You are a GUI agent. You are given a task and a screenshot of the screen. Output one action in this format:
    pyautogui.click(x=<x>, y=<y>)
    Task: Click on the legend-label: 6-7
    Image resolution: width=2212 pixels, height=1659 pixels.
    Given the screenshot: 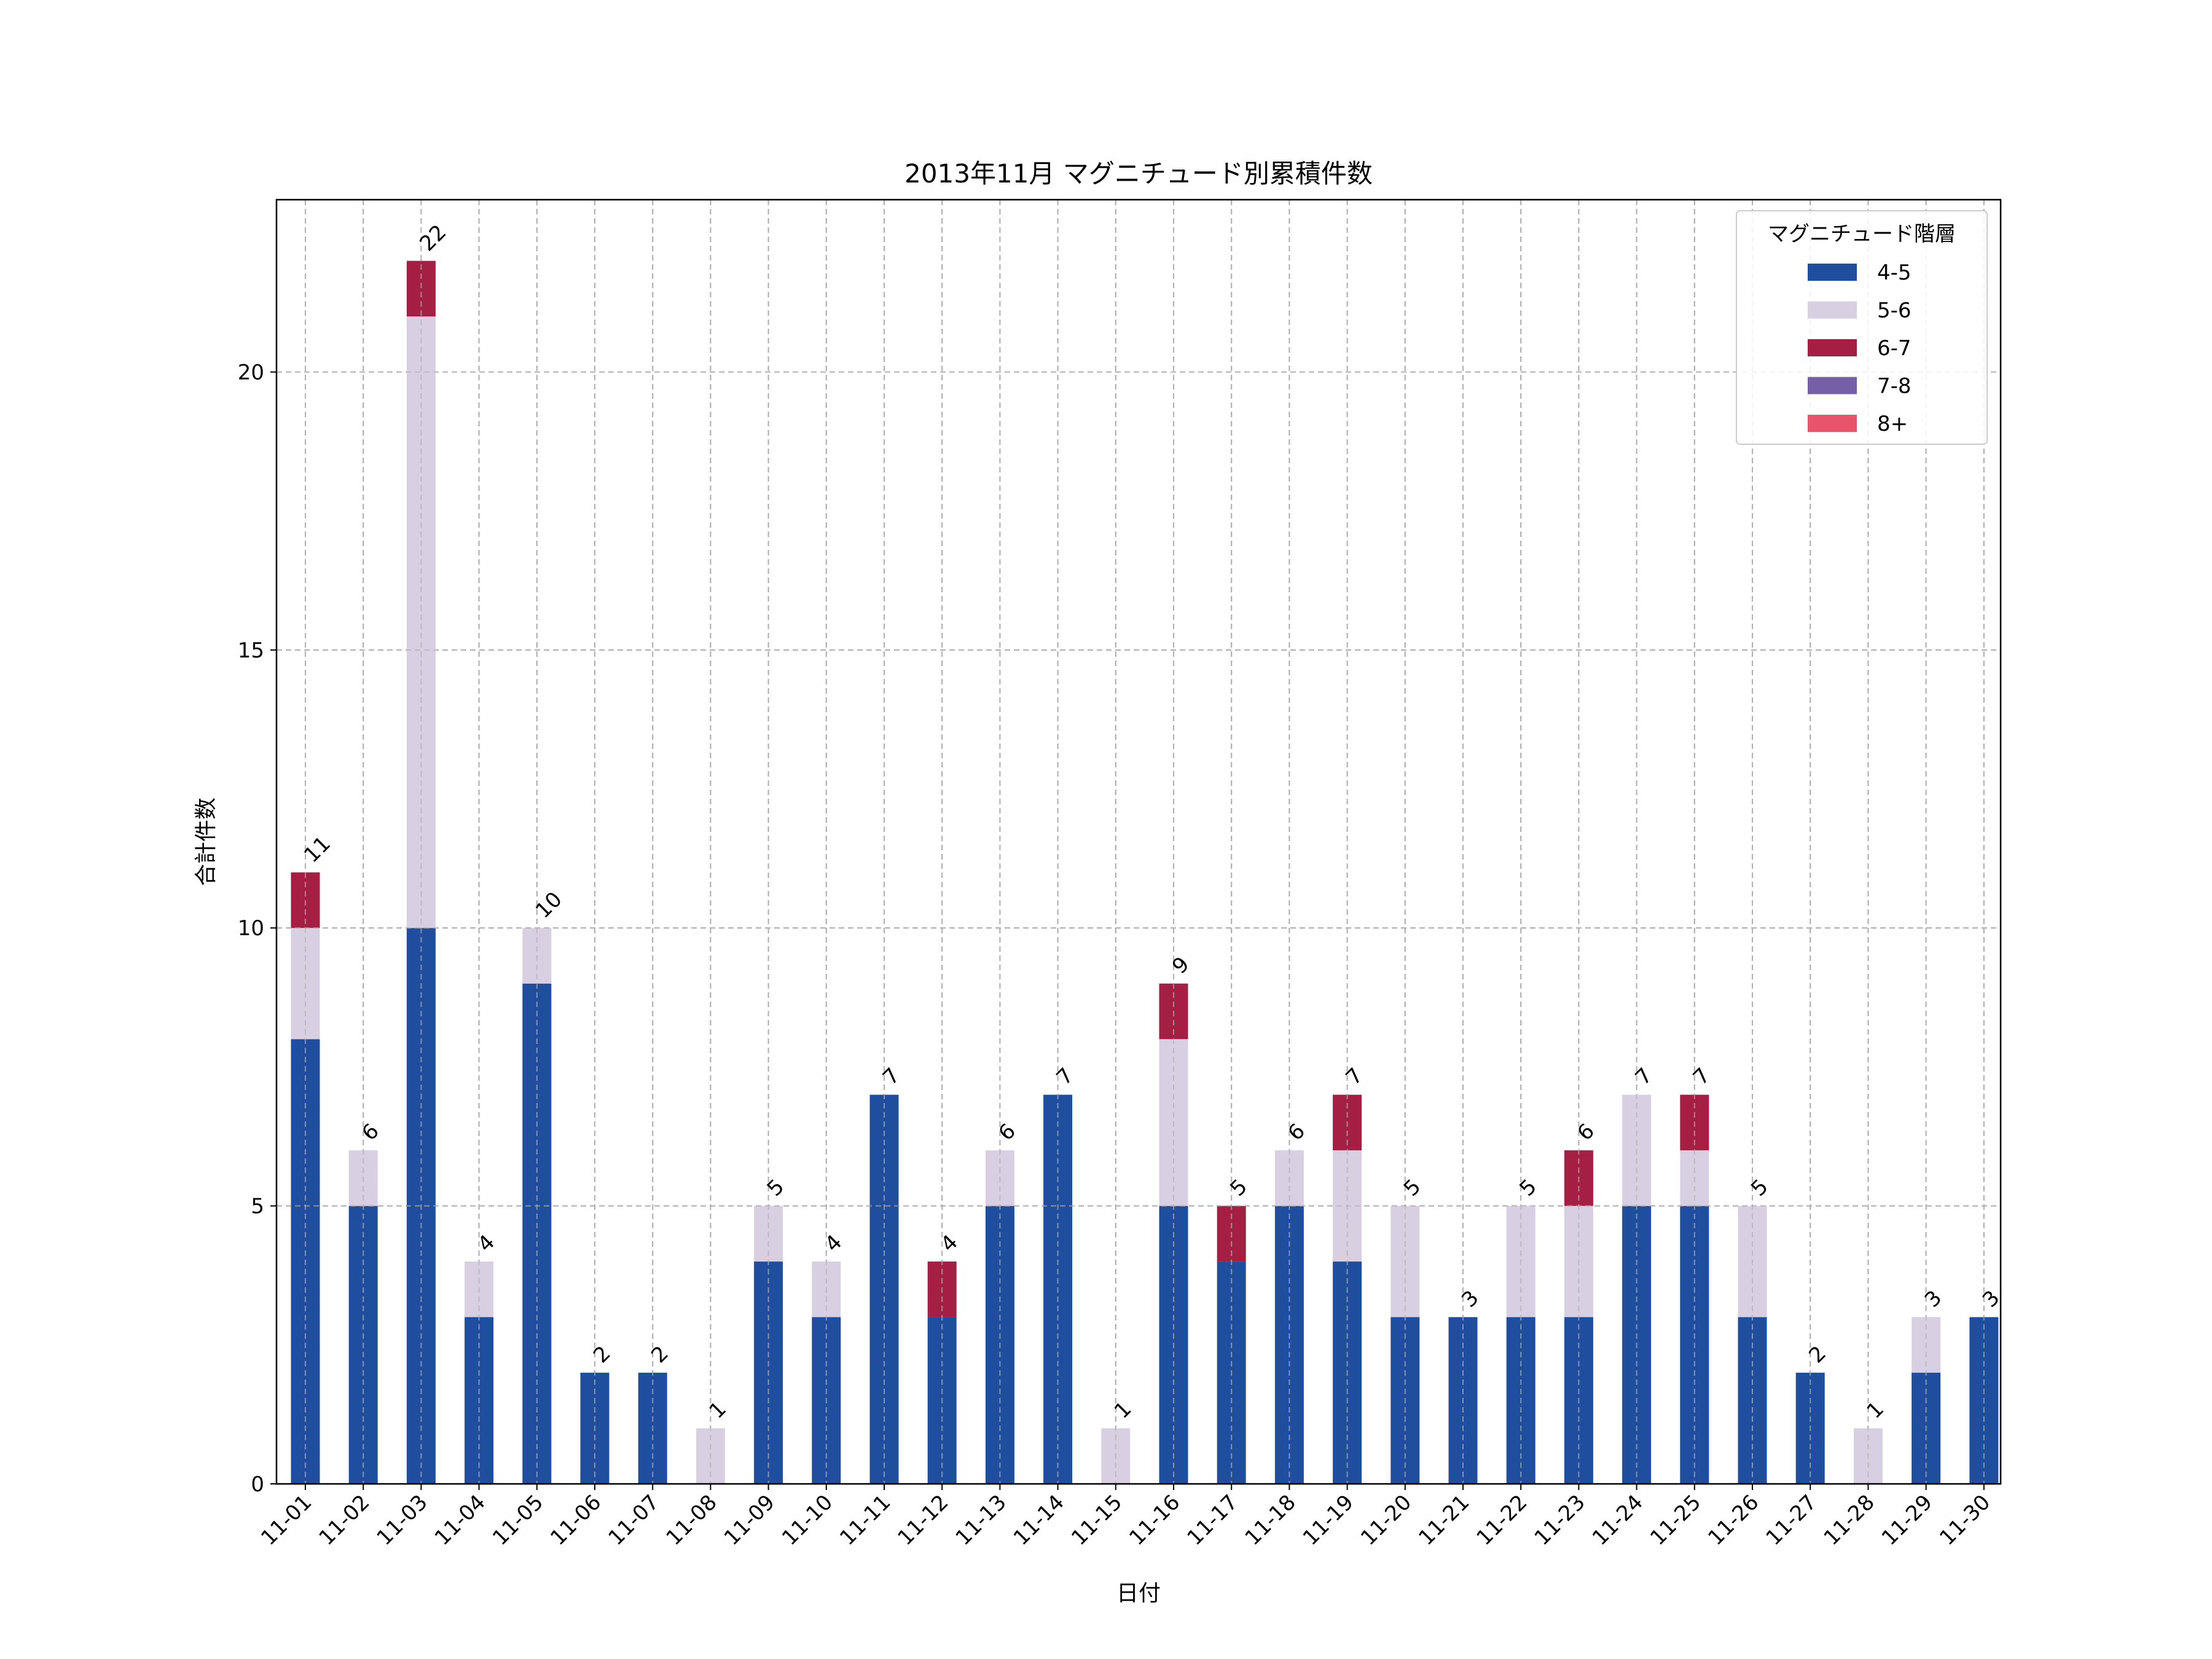 What is the action you would take?
    pyautogui.click(x=1894, y=348)
    